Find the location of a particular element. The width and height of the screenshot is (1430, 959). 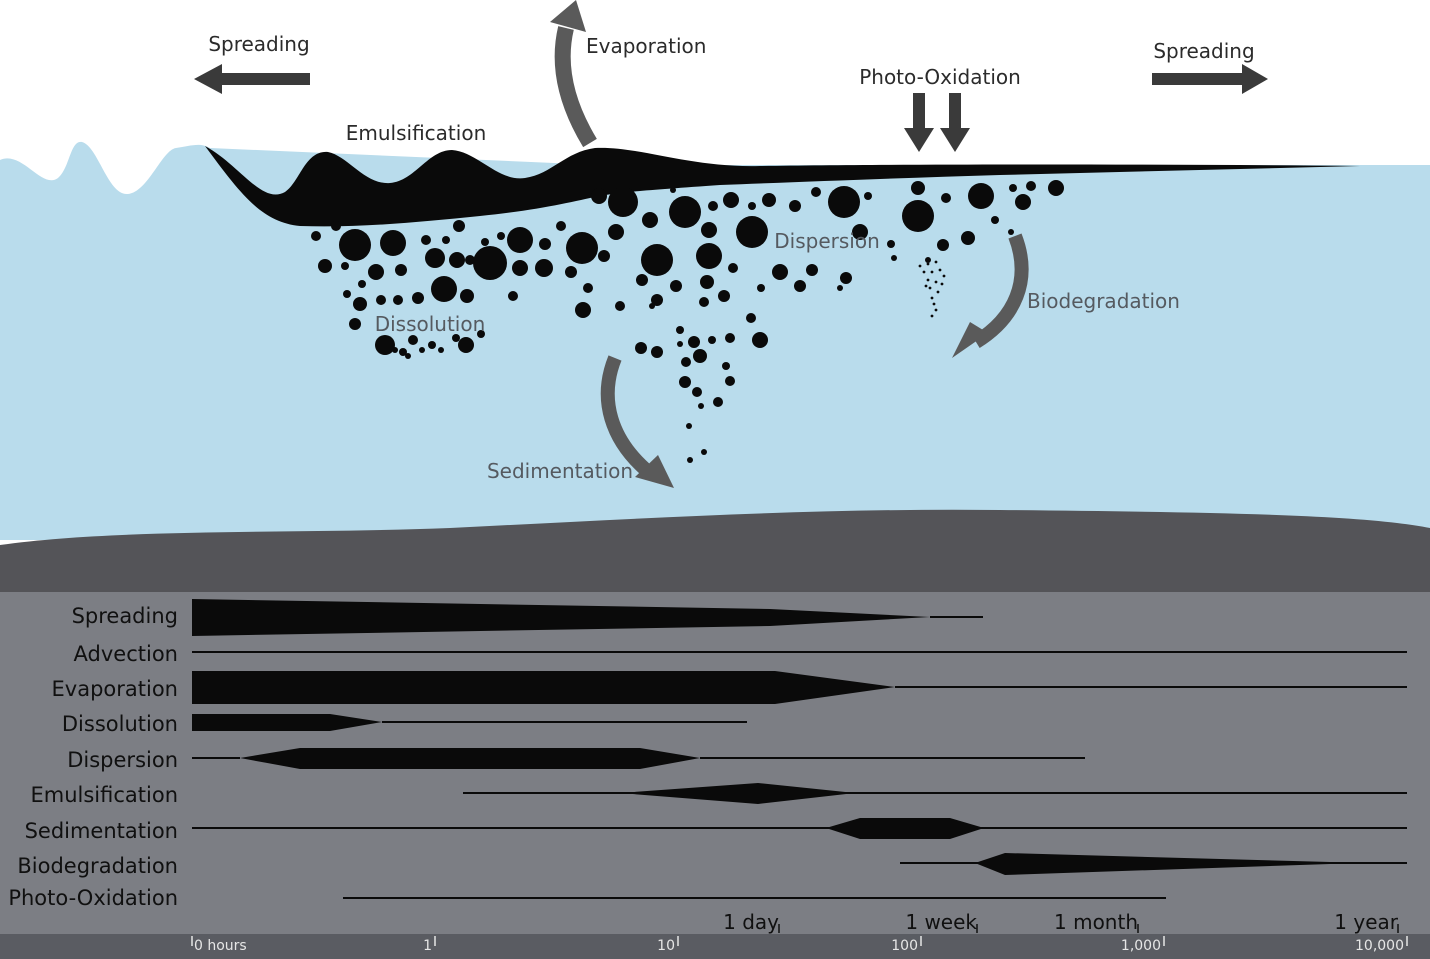

bar-biodegradation is located at coordinates (1152, 864).